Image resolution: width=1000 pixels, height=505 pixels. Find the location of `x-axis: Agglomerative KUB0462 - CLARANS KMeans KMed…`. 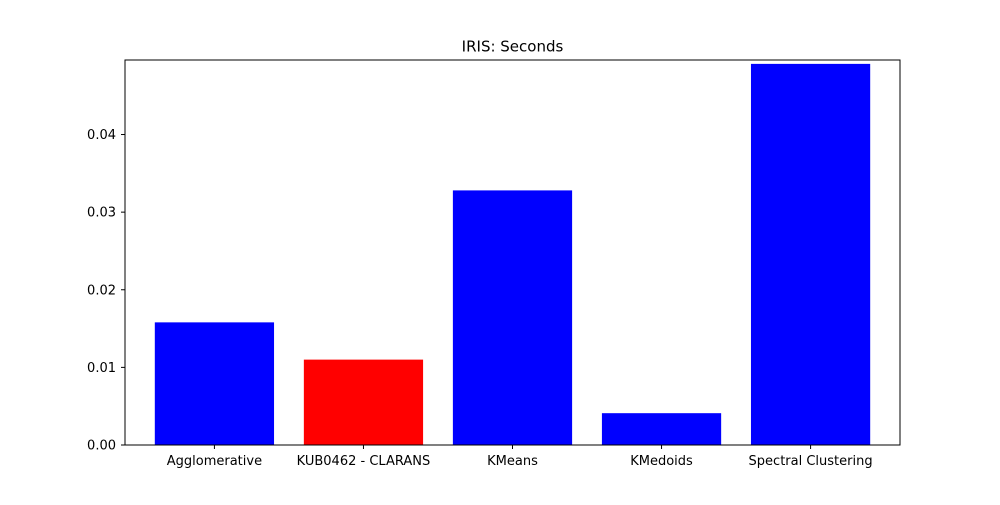

x-axis: Agglomerative KUB0462 - CLARANS KMeans KMed… is located at coordinates (520, 457).